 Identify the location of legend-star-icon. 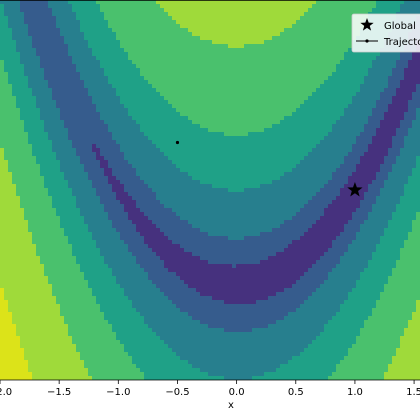
(367, 24).